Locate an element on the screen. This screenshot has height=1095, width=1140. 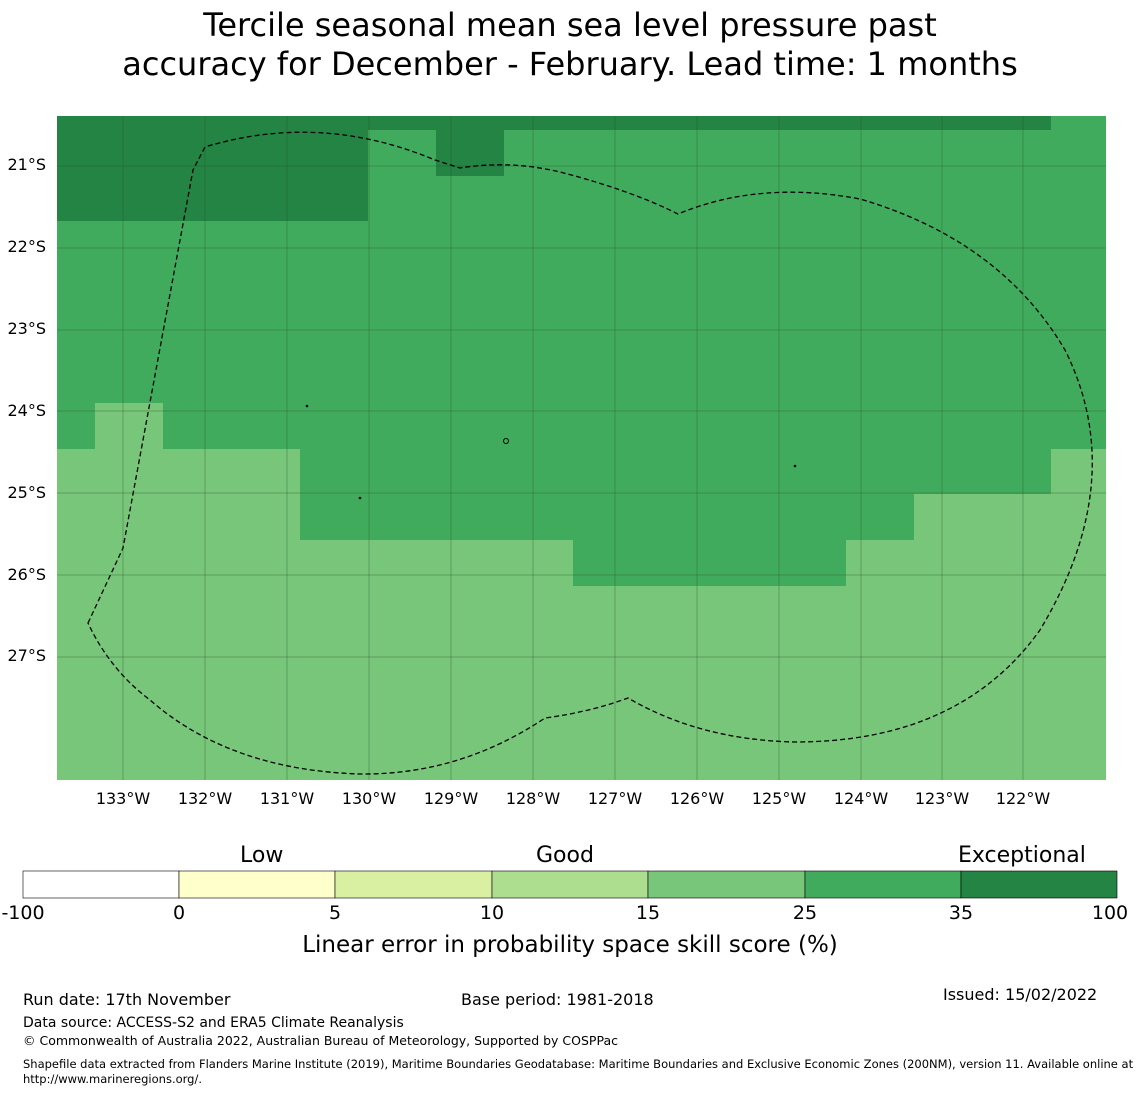
colorbar-tick: 100 is located at coordinates (1110, 913).